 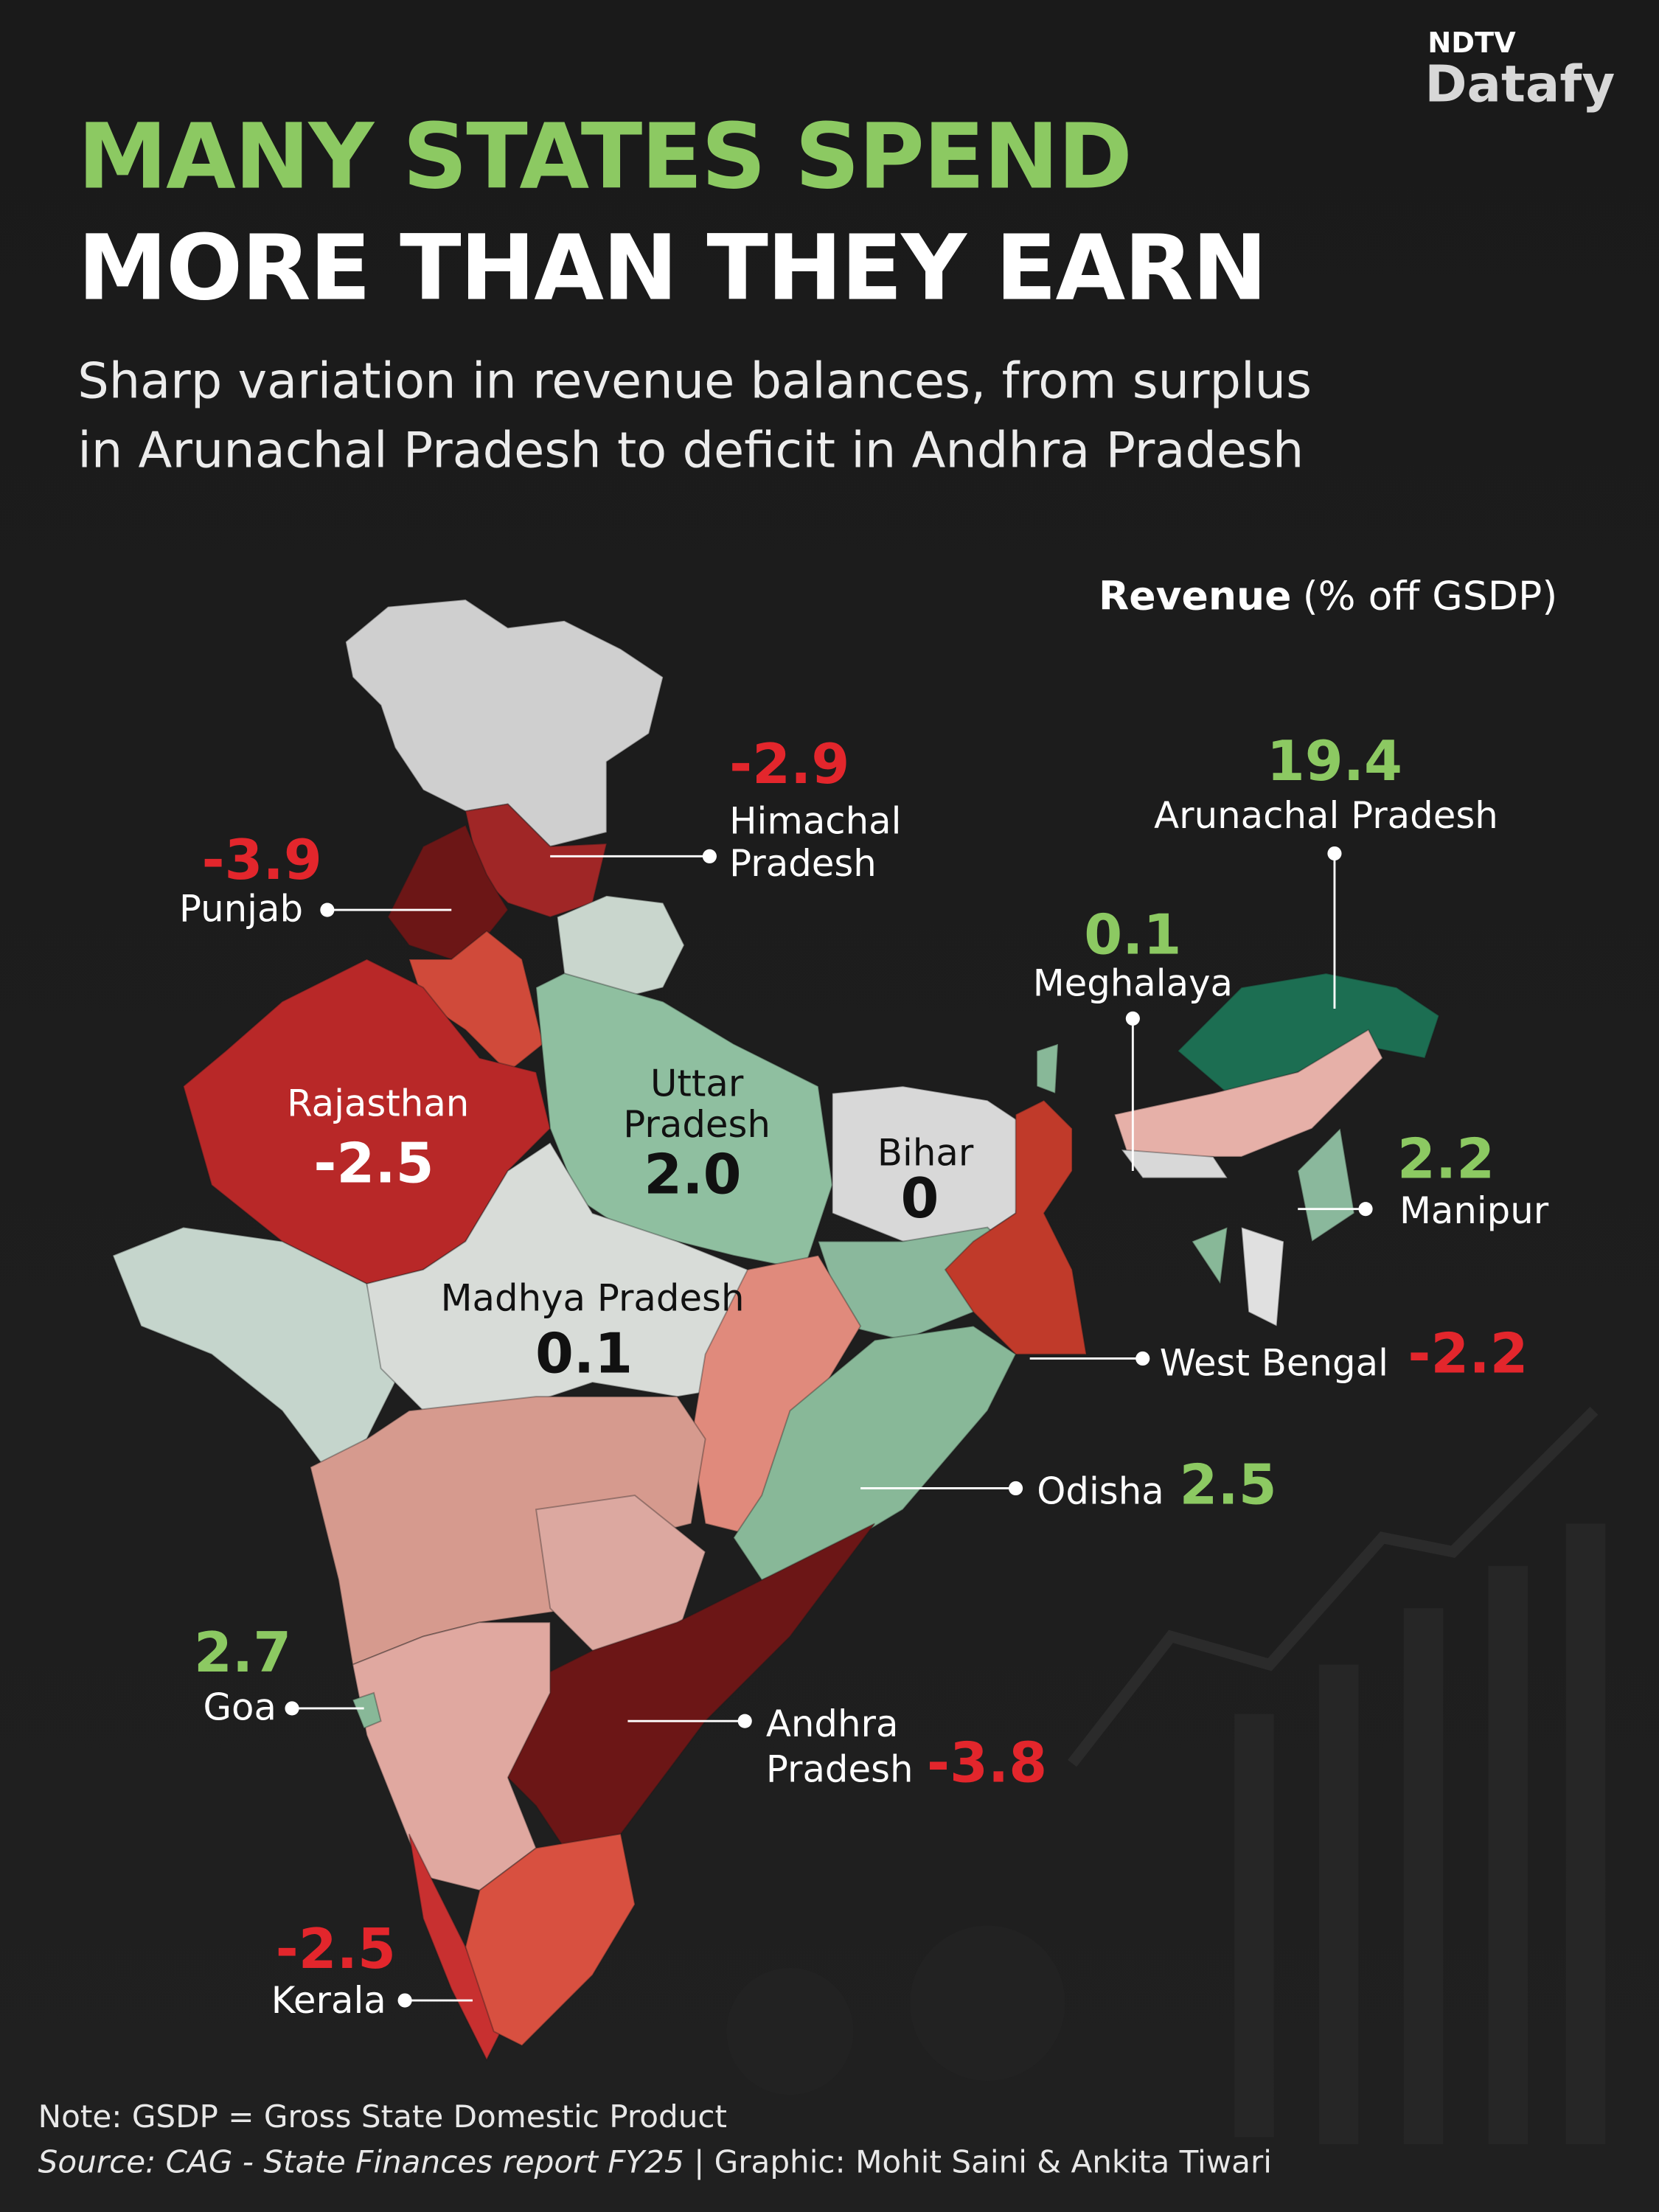 What do you see at coordinates (1274, 1362) in the screenshot?
I see `state-name: West Bengal` at bounding box center [1274, 1362].